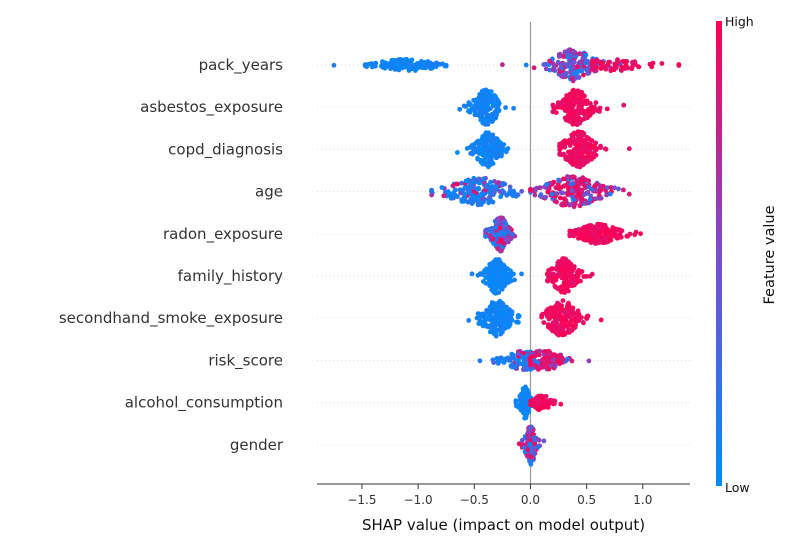 The image size is (800, 550). What do you see at coordinates (642, 500) in the screenshot?
I see `x-tick-label: 1.0` at bounding box center [642, 500].